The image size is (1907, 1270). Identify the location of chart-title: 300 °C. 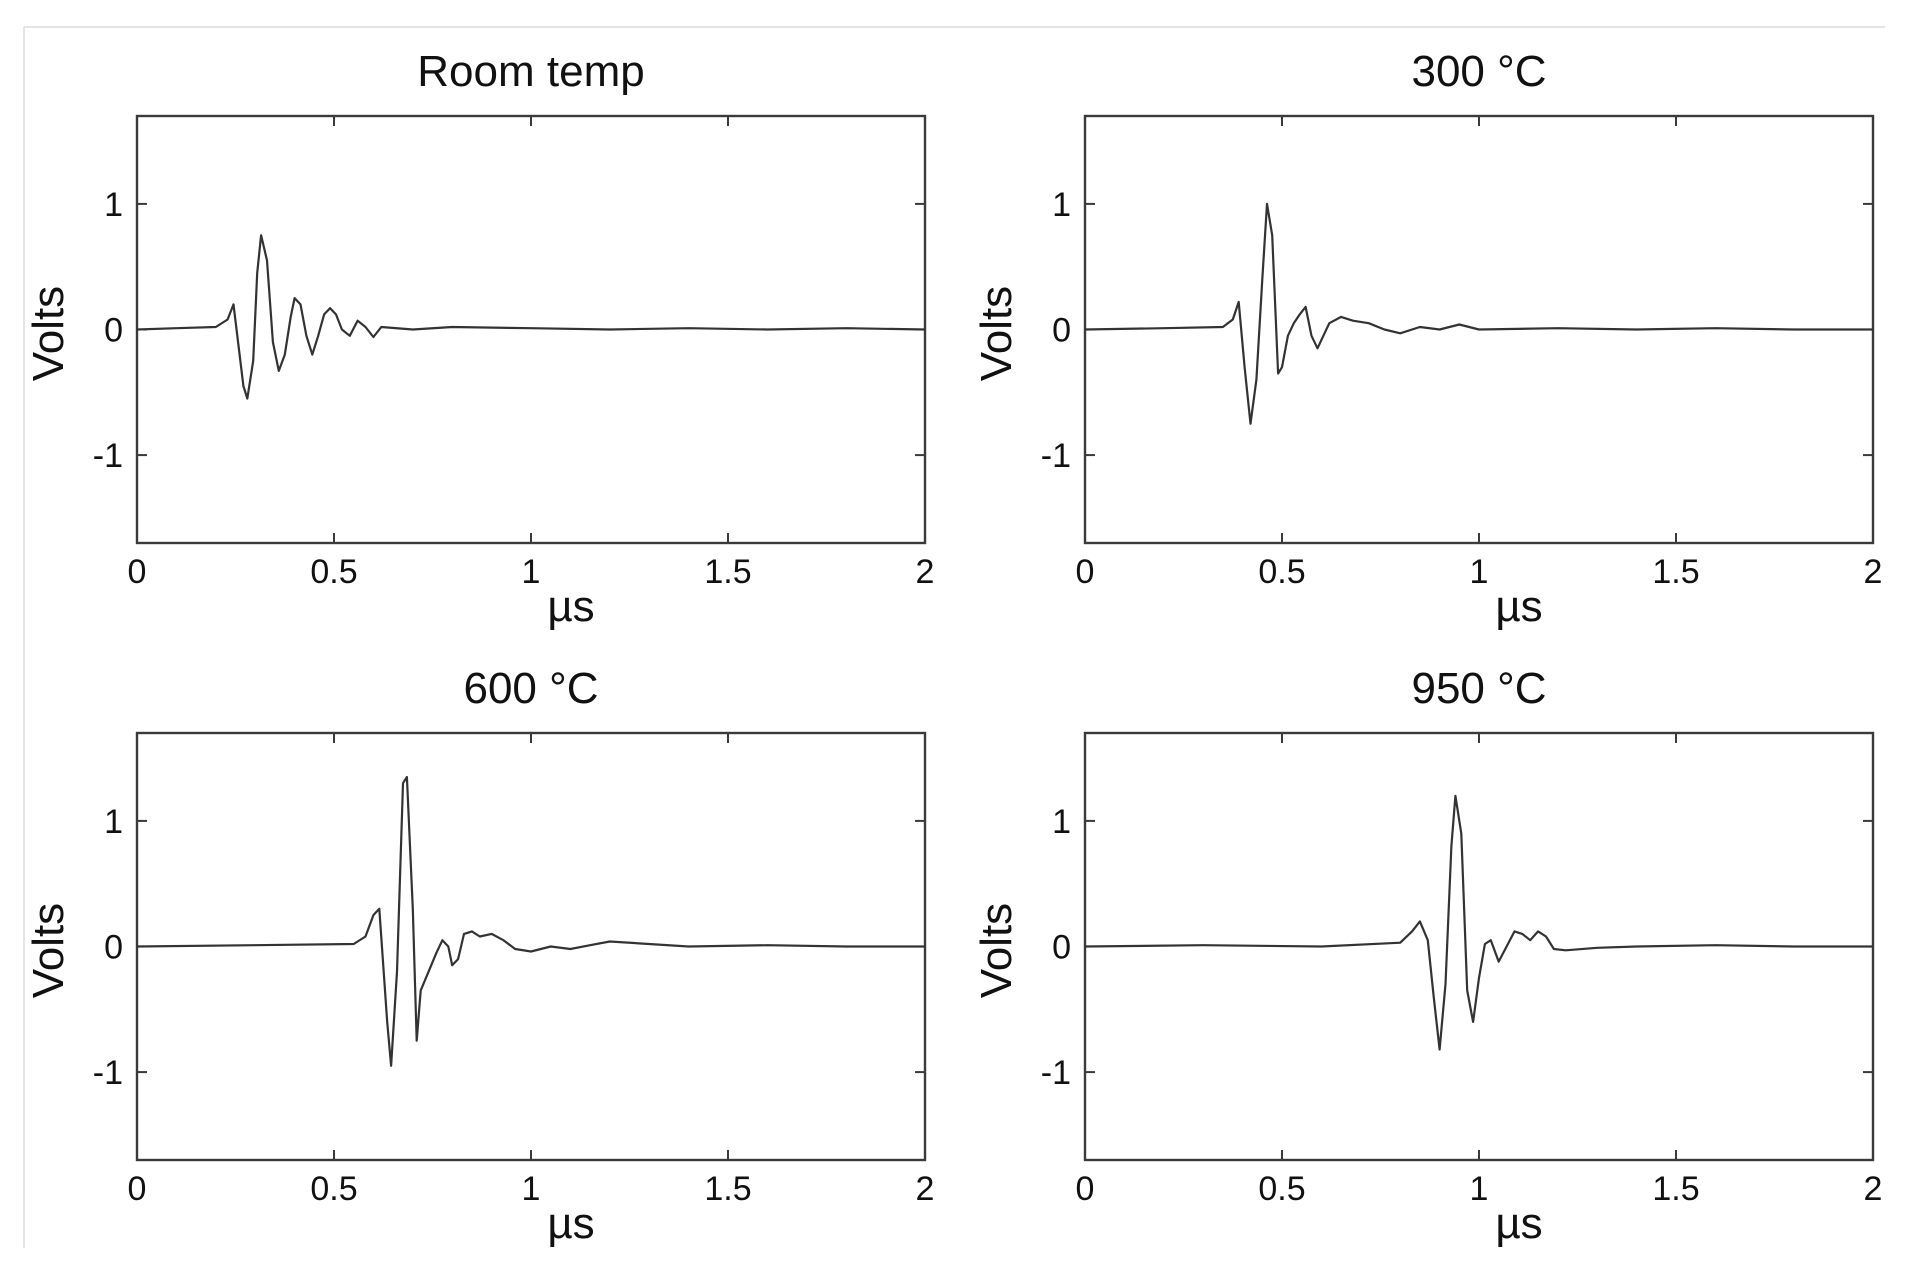
(1478, 71).